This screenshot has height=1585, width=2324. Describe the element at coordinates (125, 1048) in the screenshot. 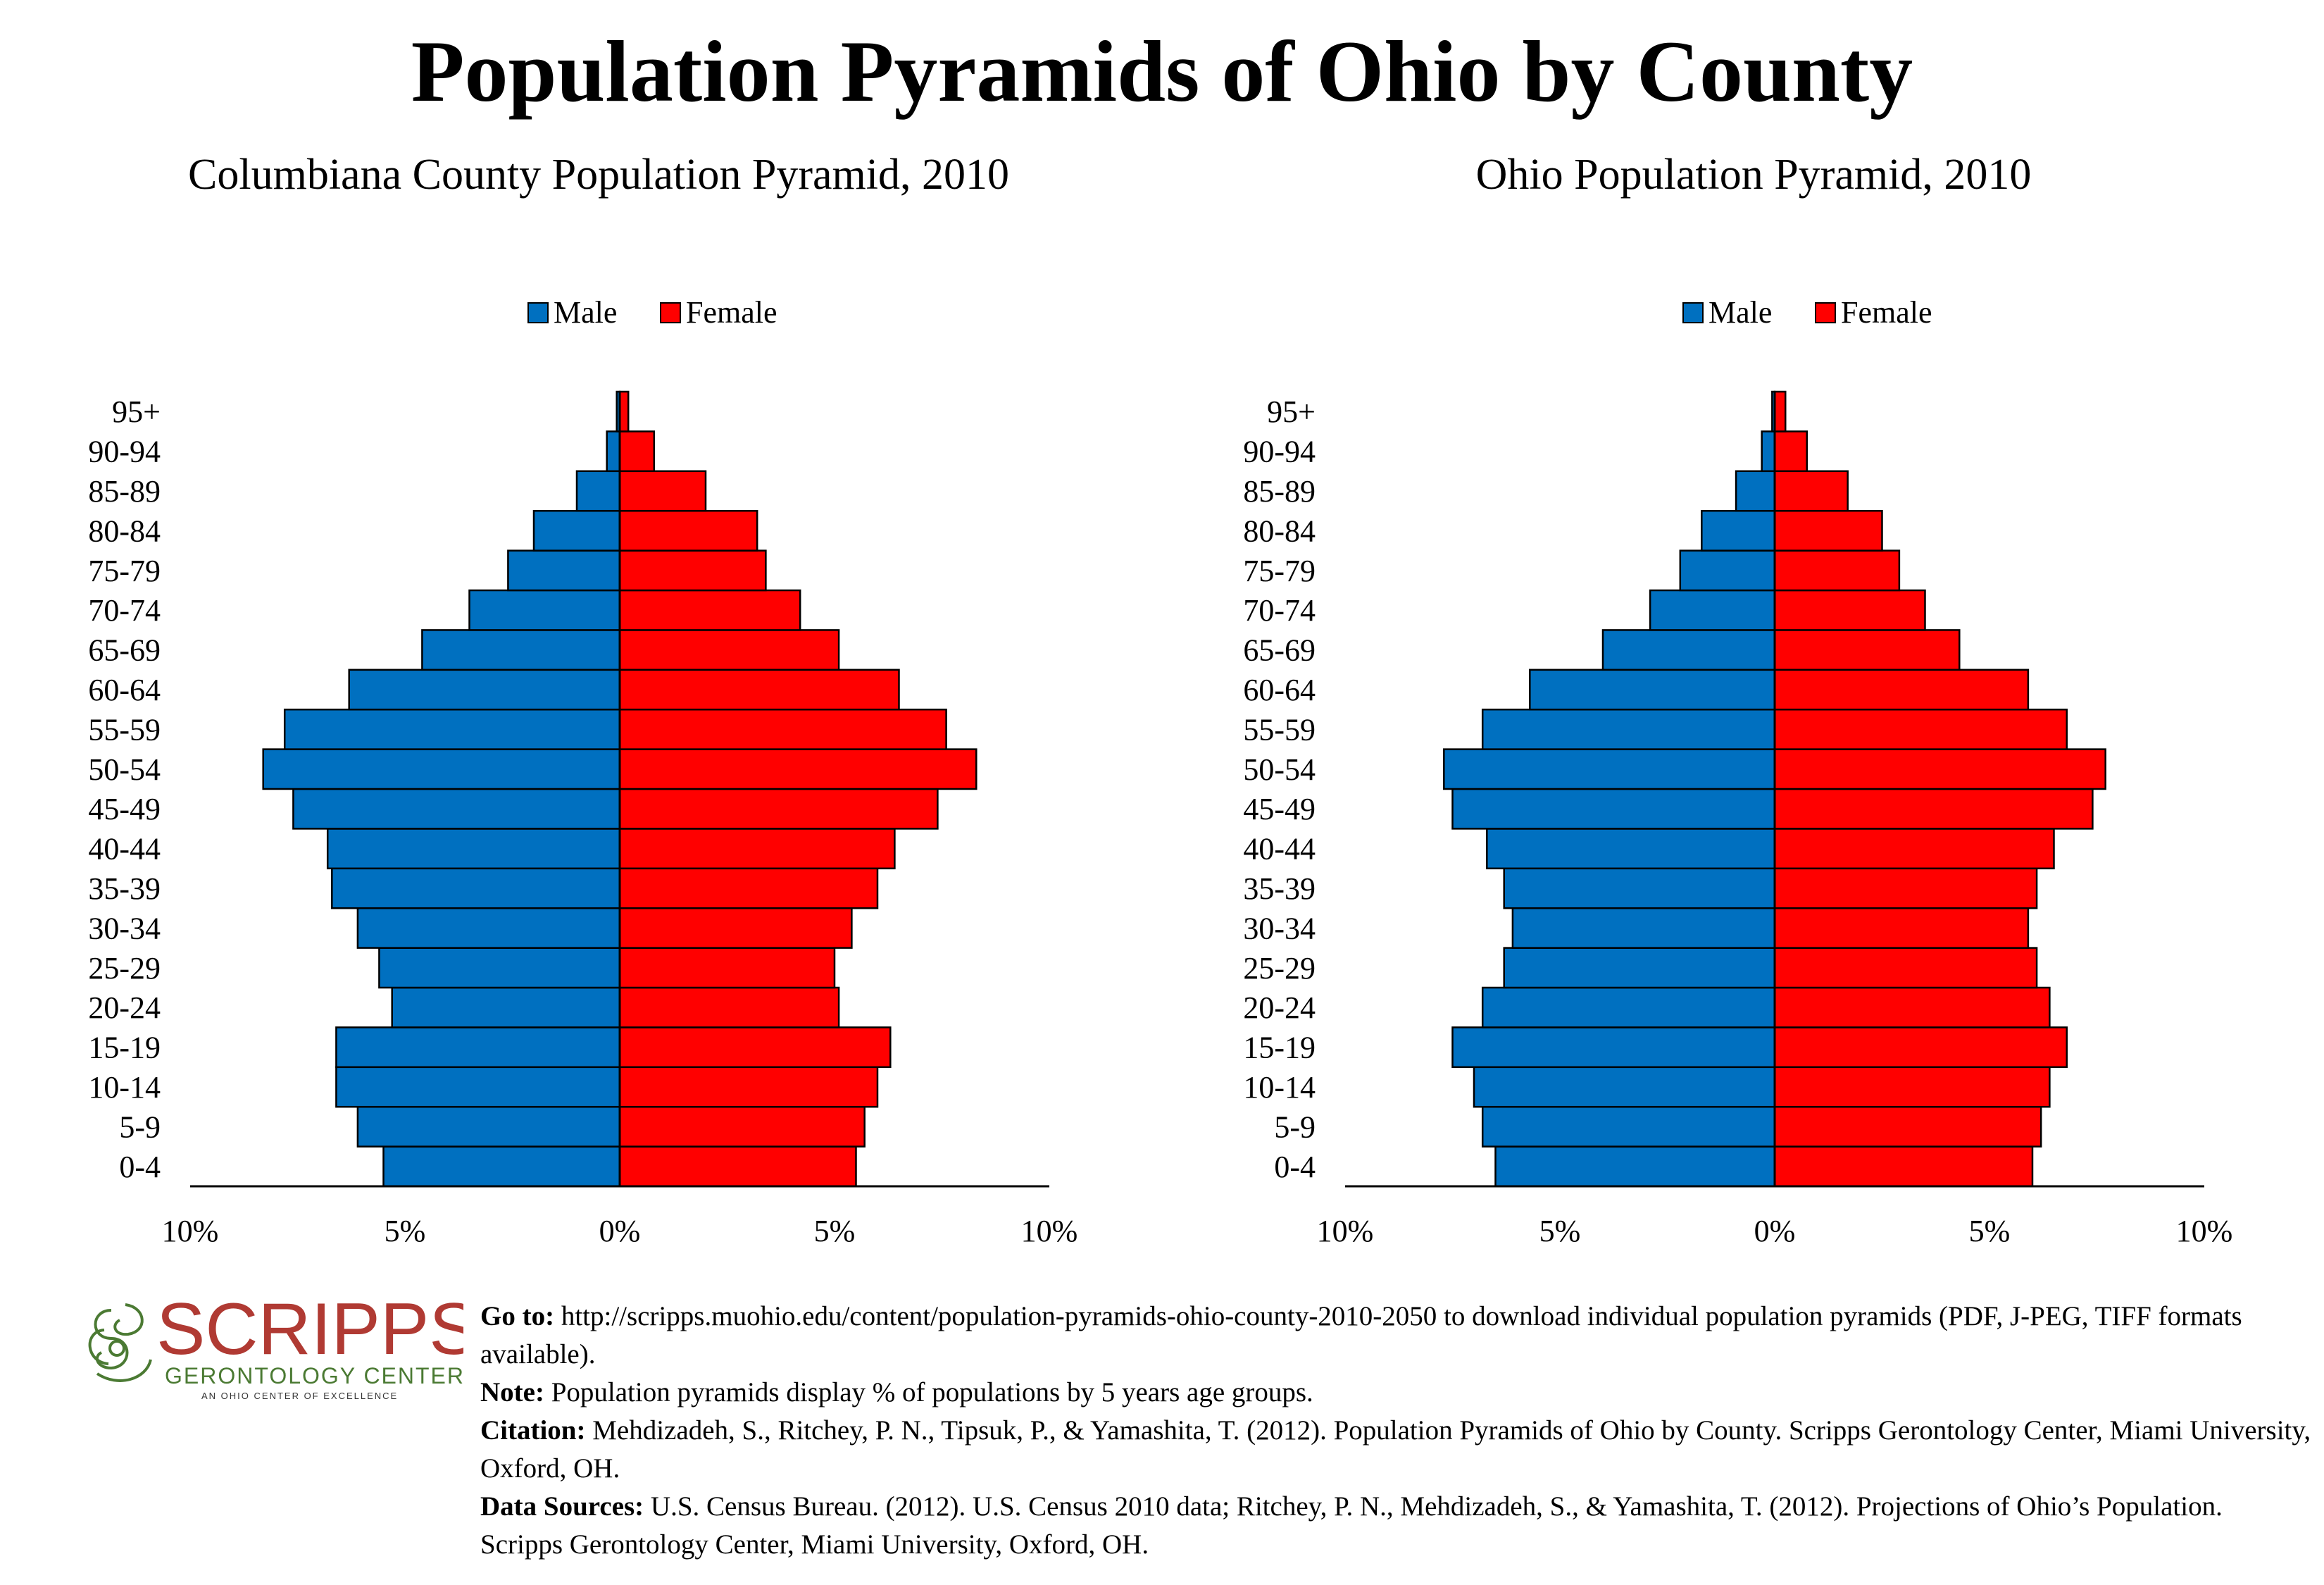

I see `age-label-15-19: 15-19` at that location.